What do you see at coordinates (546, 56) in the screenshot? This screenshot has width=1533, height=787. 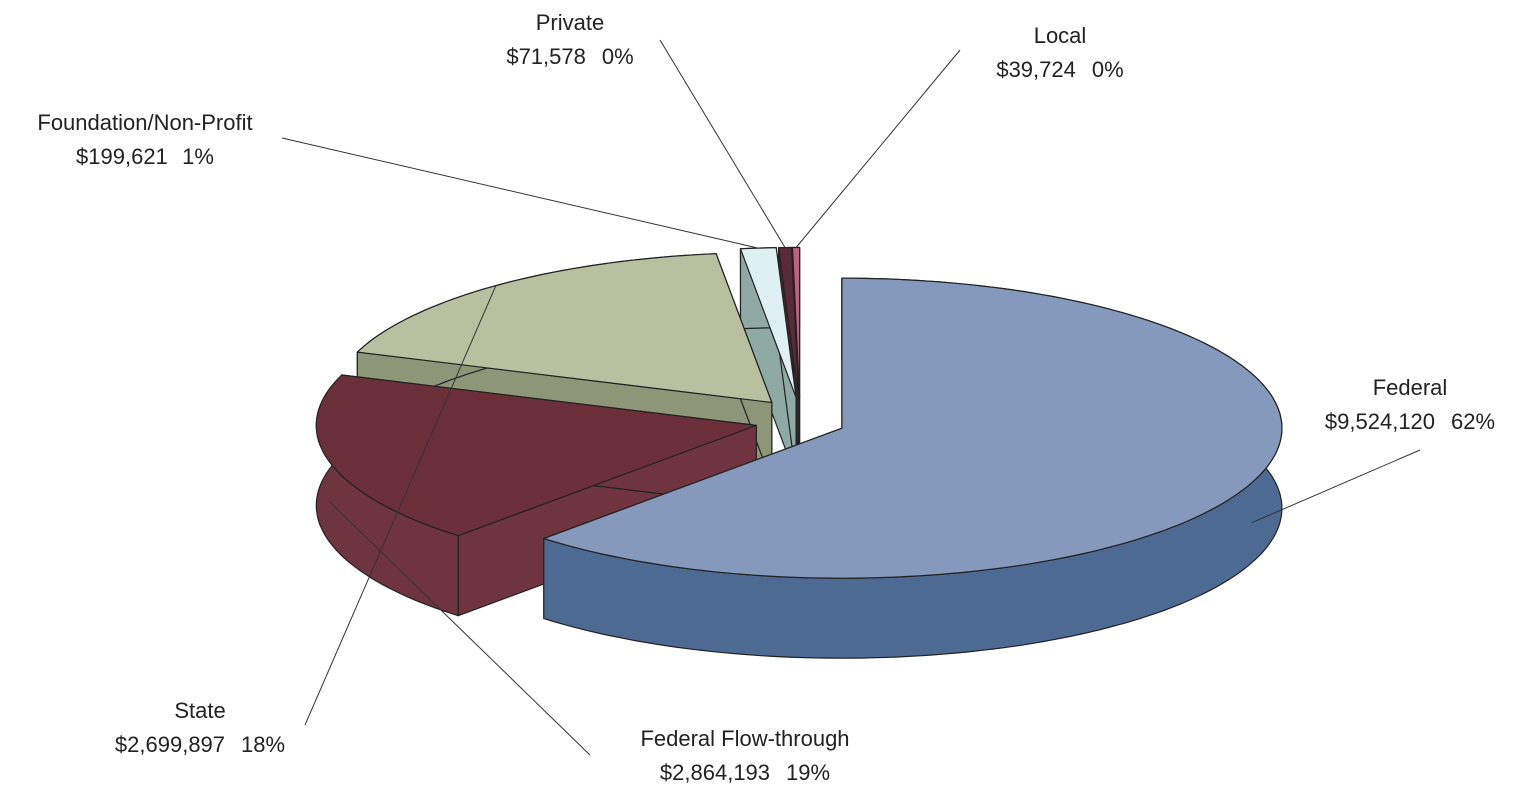 I see `value-label: $71,578` at bounding box center [546, 56].